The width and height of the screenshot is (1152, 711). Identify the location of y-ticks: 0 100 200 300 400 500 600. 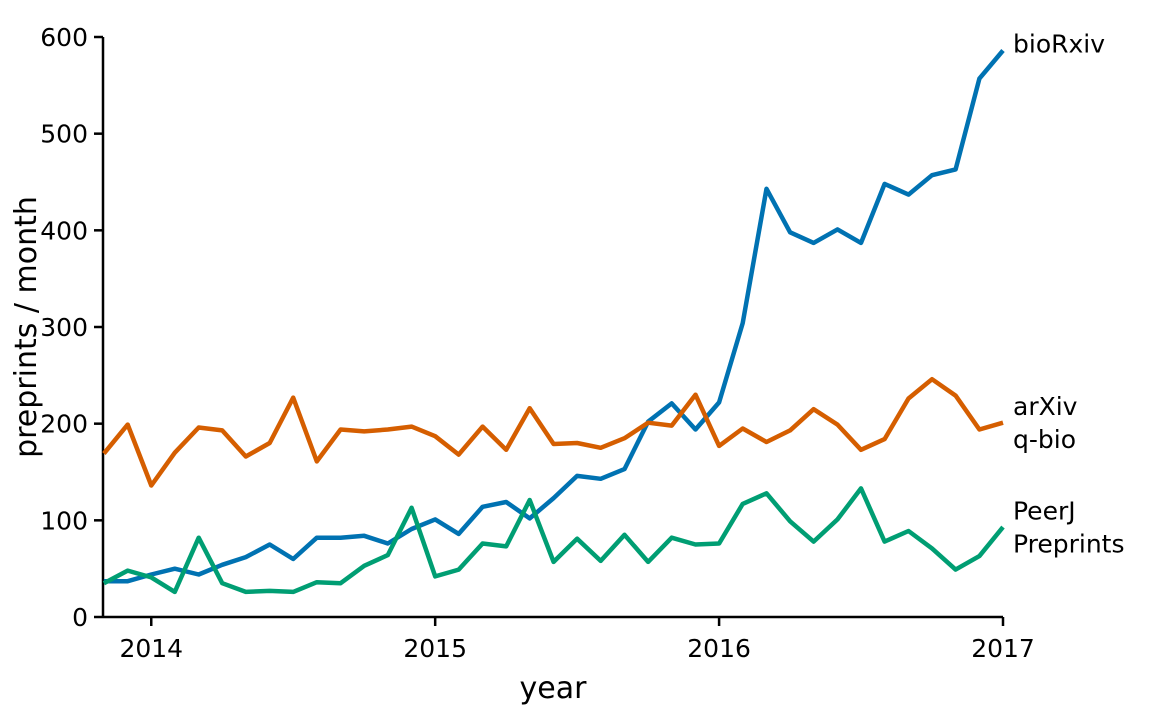
(71, 327).